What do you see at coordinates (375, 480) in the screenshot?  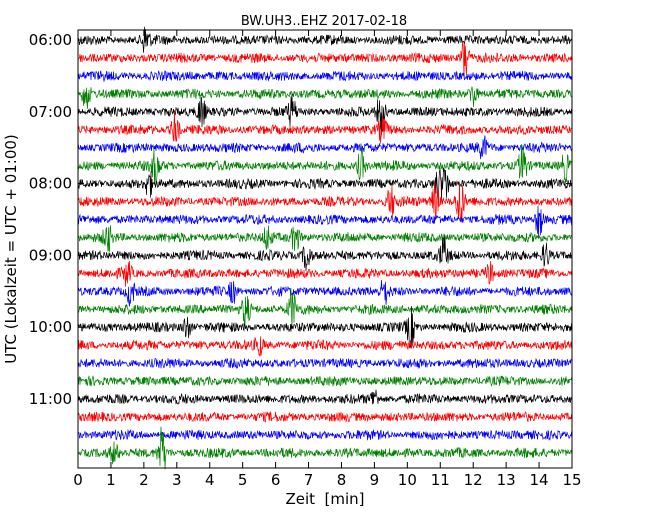 I see `x-tick-label: 9` at bounding box center [375, 480].